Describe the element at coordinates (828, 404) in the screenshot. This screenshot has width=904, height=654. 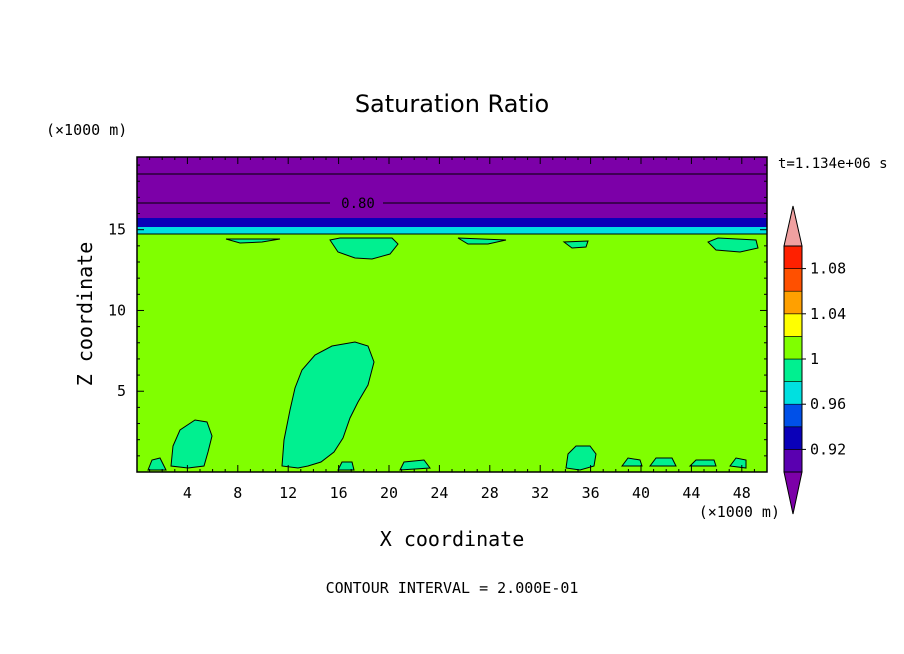
I see `colorbar-tick-label: 0.96` at that location.